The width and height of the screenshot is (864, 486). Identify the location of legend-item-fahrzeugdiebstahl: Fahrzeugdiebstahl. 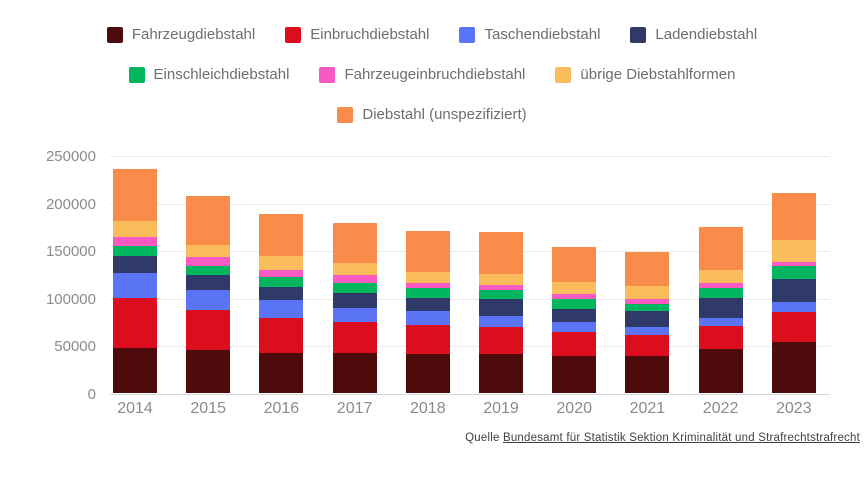
(181, 34).